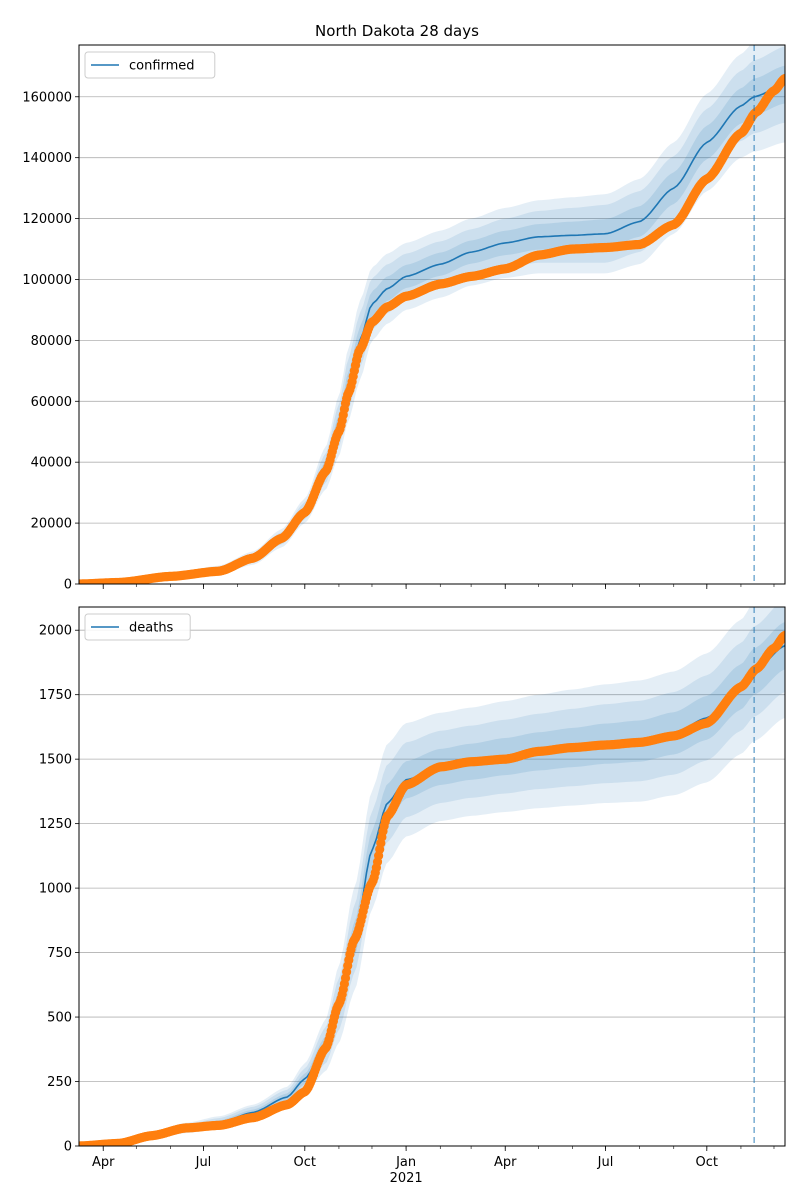 The image size is (800, 1204). I want to click on y-tick-label: 1750, so click(55, 695).